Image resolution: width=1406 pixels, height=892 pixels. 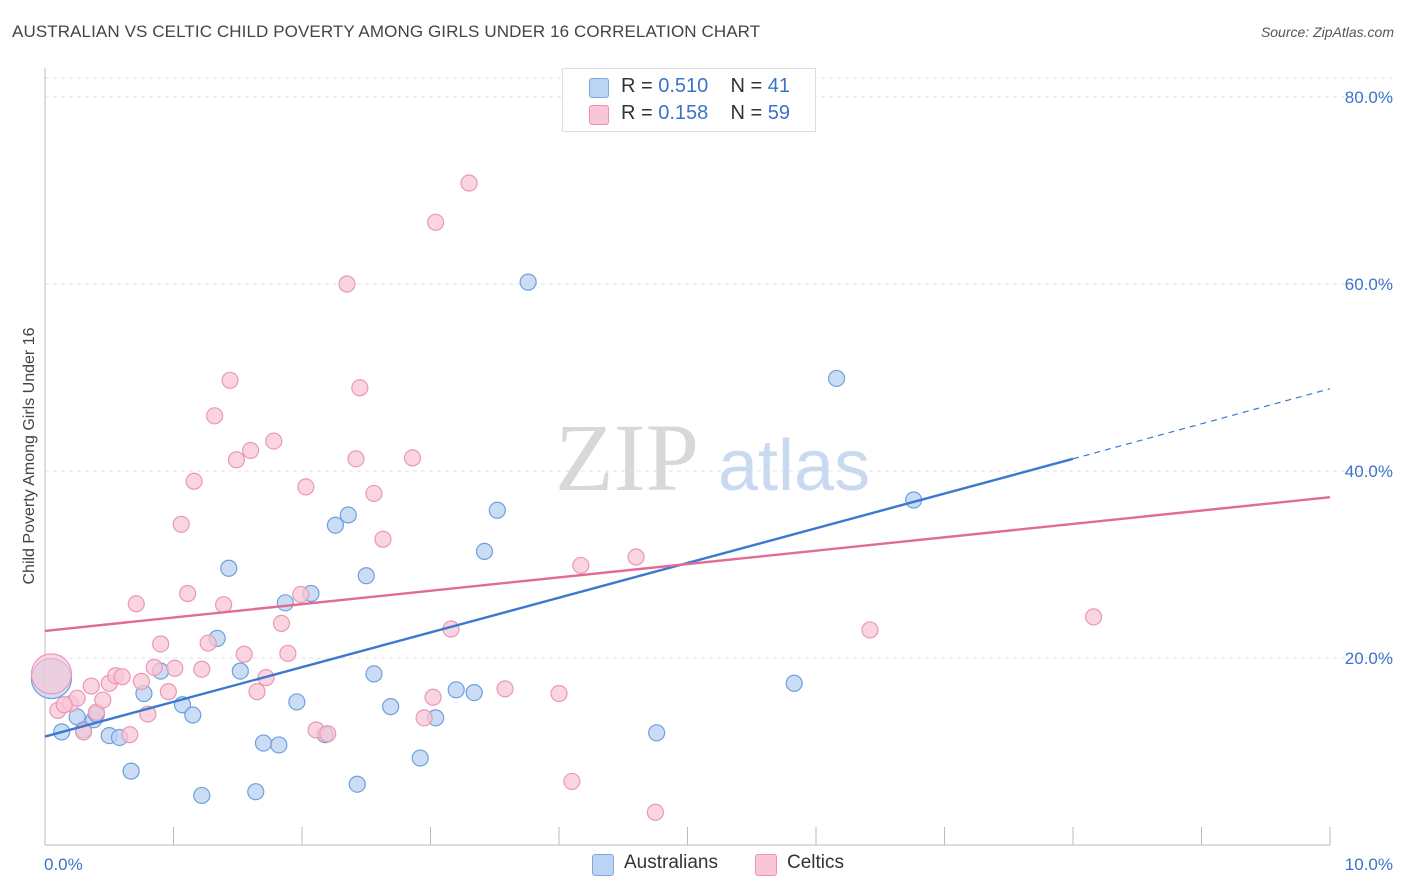 What do you see at coordinates (683, 113) in the screenshot?
I see `legend-r-value-celtics: 0.158` at bounding box center [683, 113].